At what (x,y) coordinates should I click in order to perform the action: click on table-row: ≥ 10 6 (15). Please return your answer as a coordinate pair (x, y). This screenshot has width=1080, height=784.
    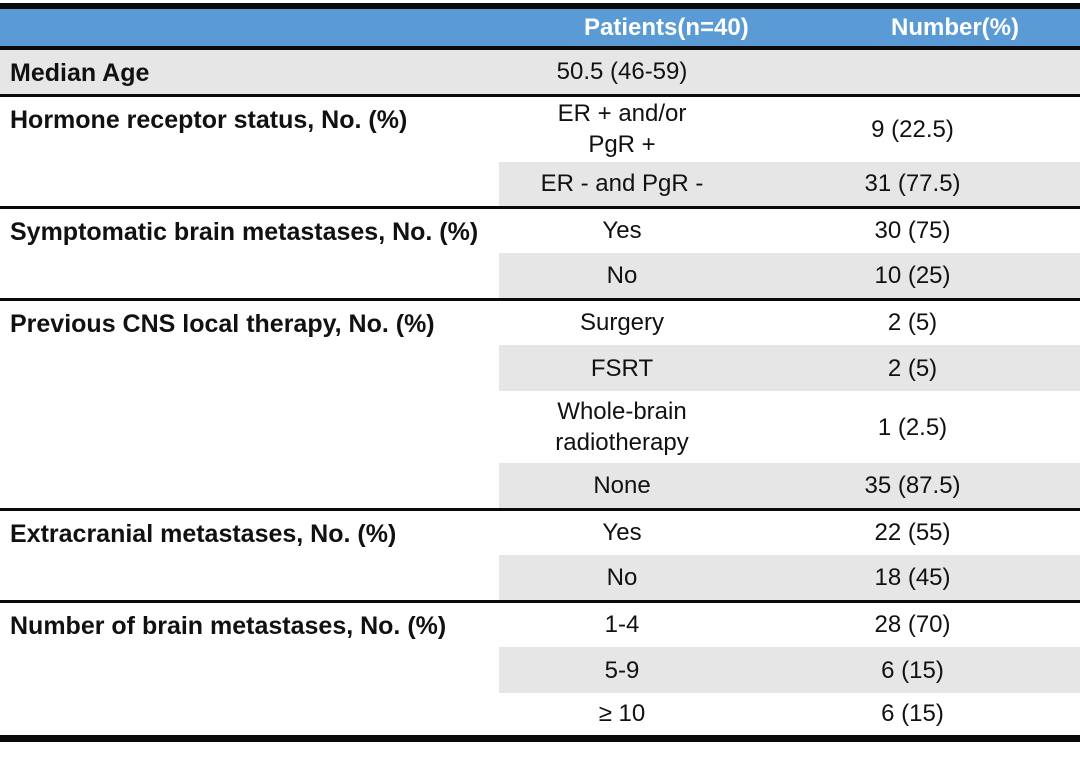
    Looking at the image, I should click on (540, 715).